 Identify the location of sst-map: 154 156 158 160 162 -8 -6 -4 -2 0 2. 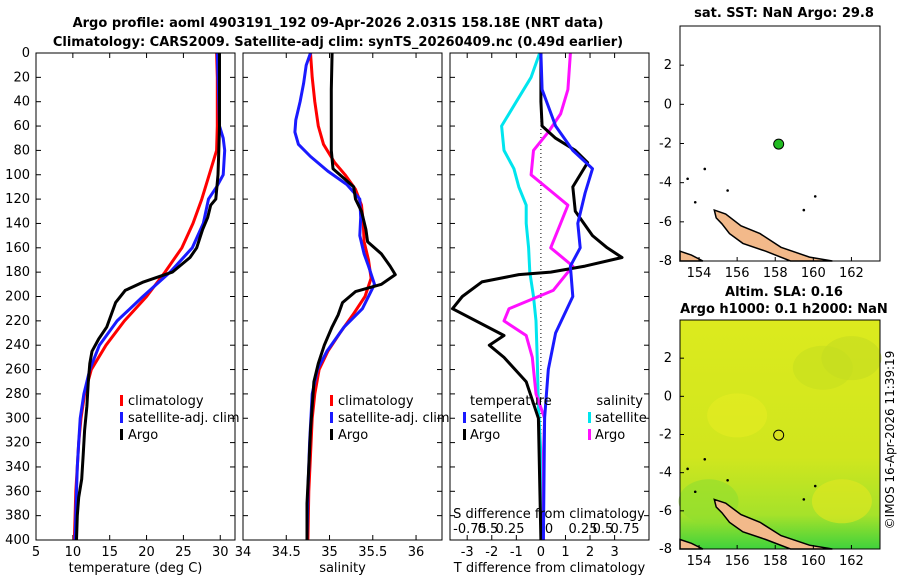
(770, 153).